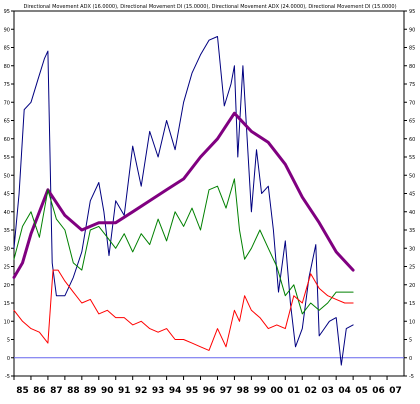  What do you see at coordinates (378, 391) in the screenshot?
I see `x-tick-label: 06` at bounding box center [378, 391].